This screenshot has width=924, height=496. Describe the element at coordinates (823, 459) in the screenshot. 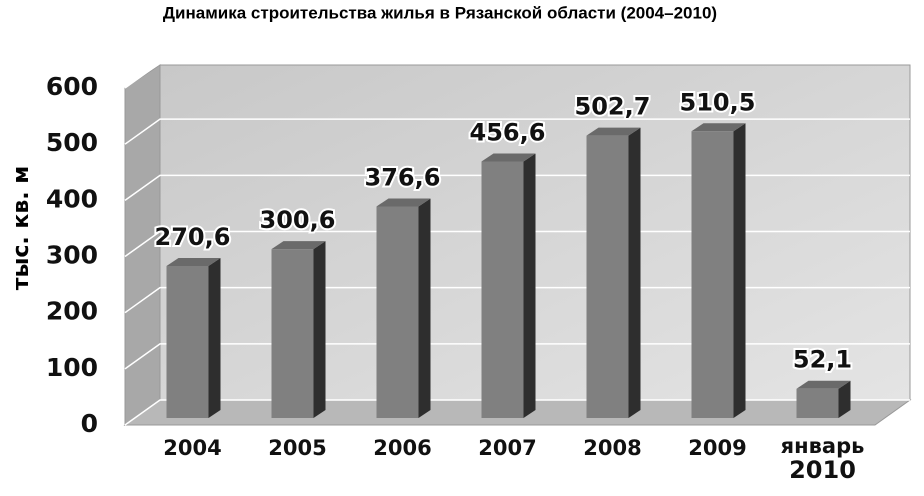

I see `x-tick-label: январь 2010` at that location.